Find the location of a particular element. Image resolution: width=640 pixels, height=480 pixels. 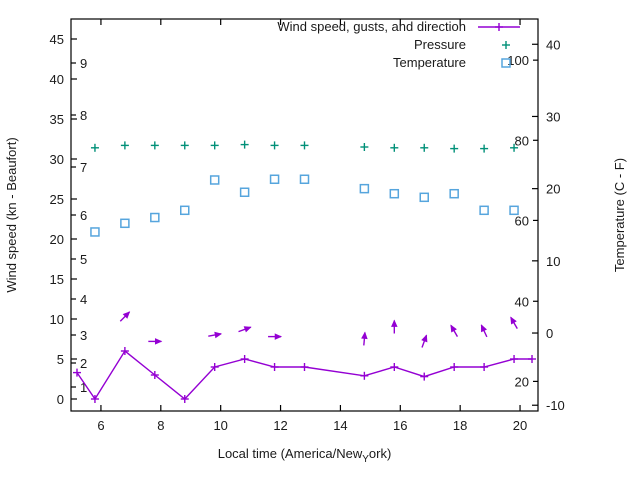

x-axis-label: Local time (America/NewYork) is located at coordinates (305, 455).